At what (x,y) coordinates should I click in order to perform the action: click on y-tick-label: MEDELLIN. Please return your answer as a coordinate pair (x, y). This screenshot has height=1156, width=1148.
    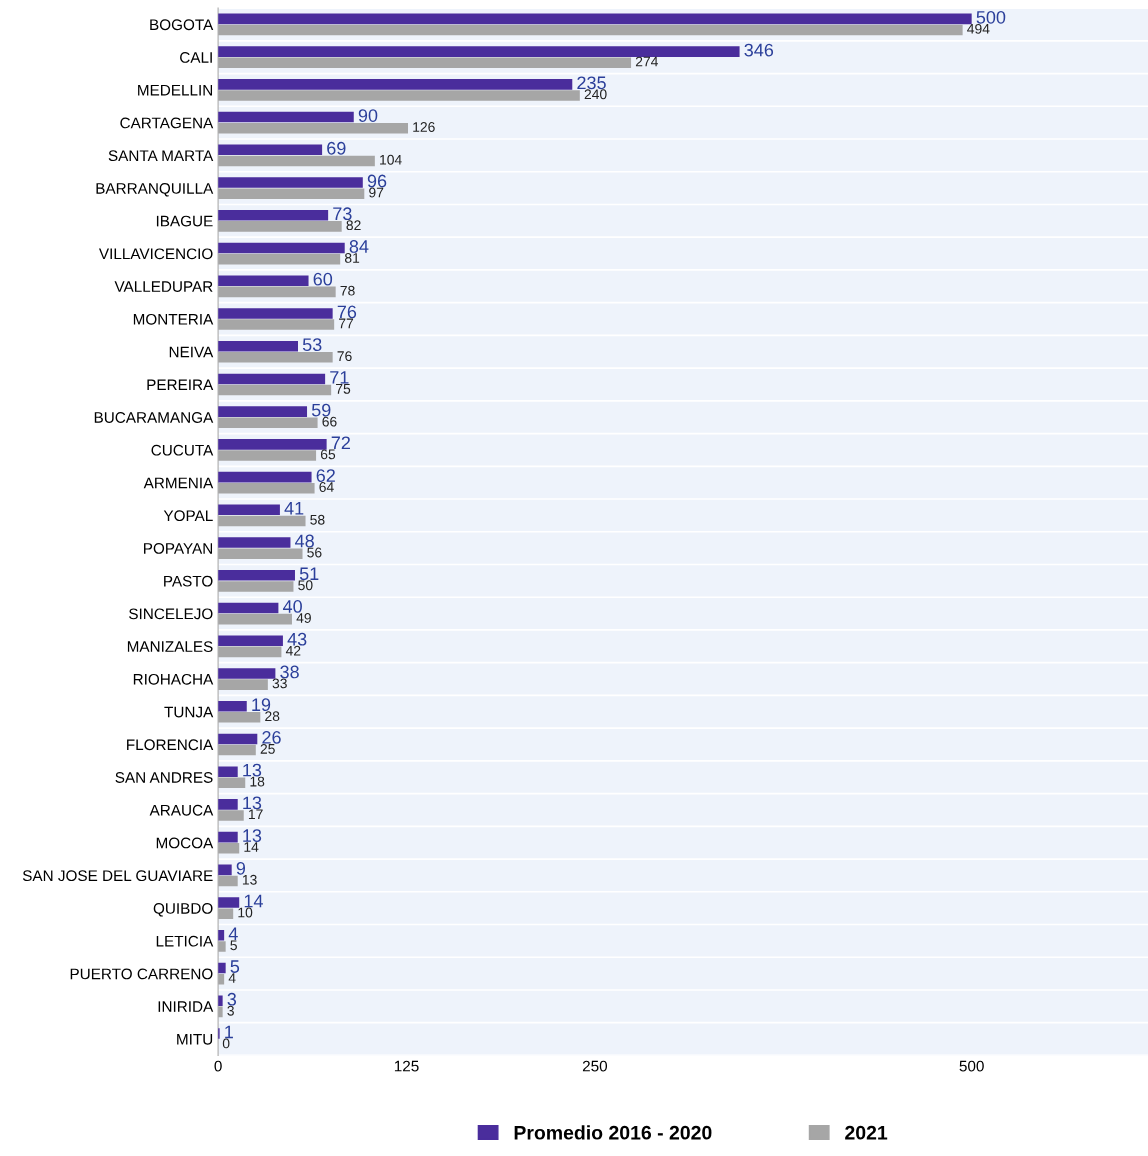
    Looking at the image, I should click on (175, 90).